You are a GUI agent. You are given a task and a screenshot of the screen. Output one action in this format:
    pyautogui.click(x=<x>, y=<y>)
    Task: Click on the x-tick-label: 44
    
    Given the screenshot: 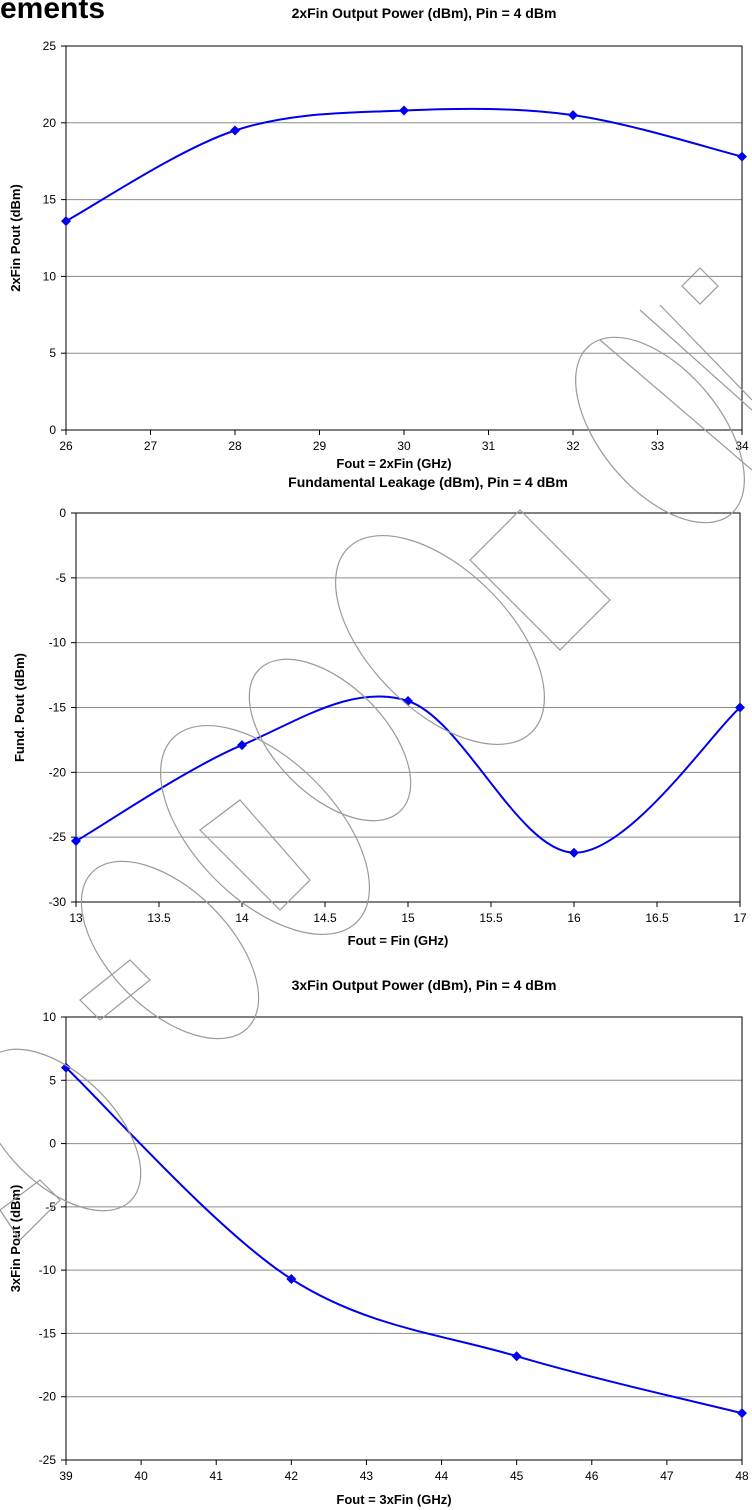 What is the action you would take?
    pyautogui.click(x=442, y=1476)
    